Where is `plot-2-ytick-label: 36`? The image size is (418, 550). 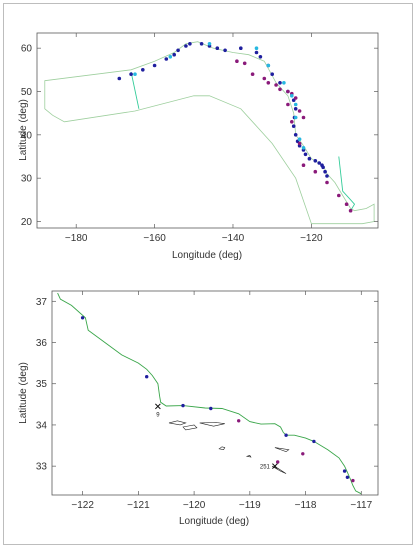 plot-2-ytick-label: 36 is located at coordinates (42, 343).